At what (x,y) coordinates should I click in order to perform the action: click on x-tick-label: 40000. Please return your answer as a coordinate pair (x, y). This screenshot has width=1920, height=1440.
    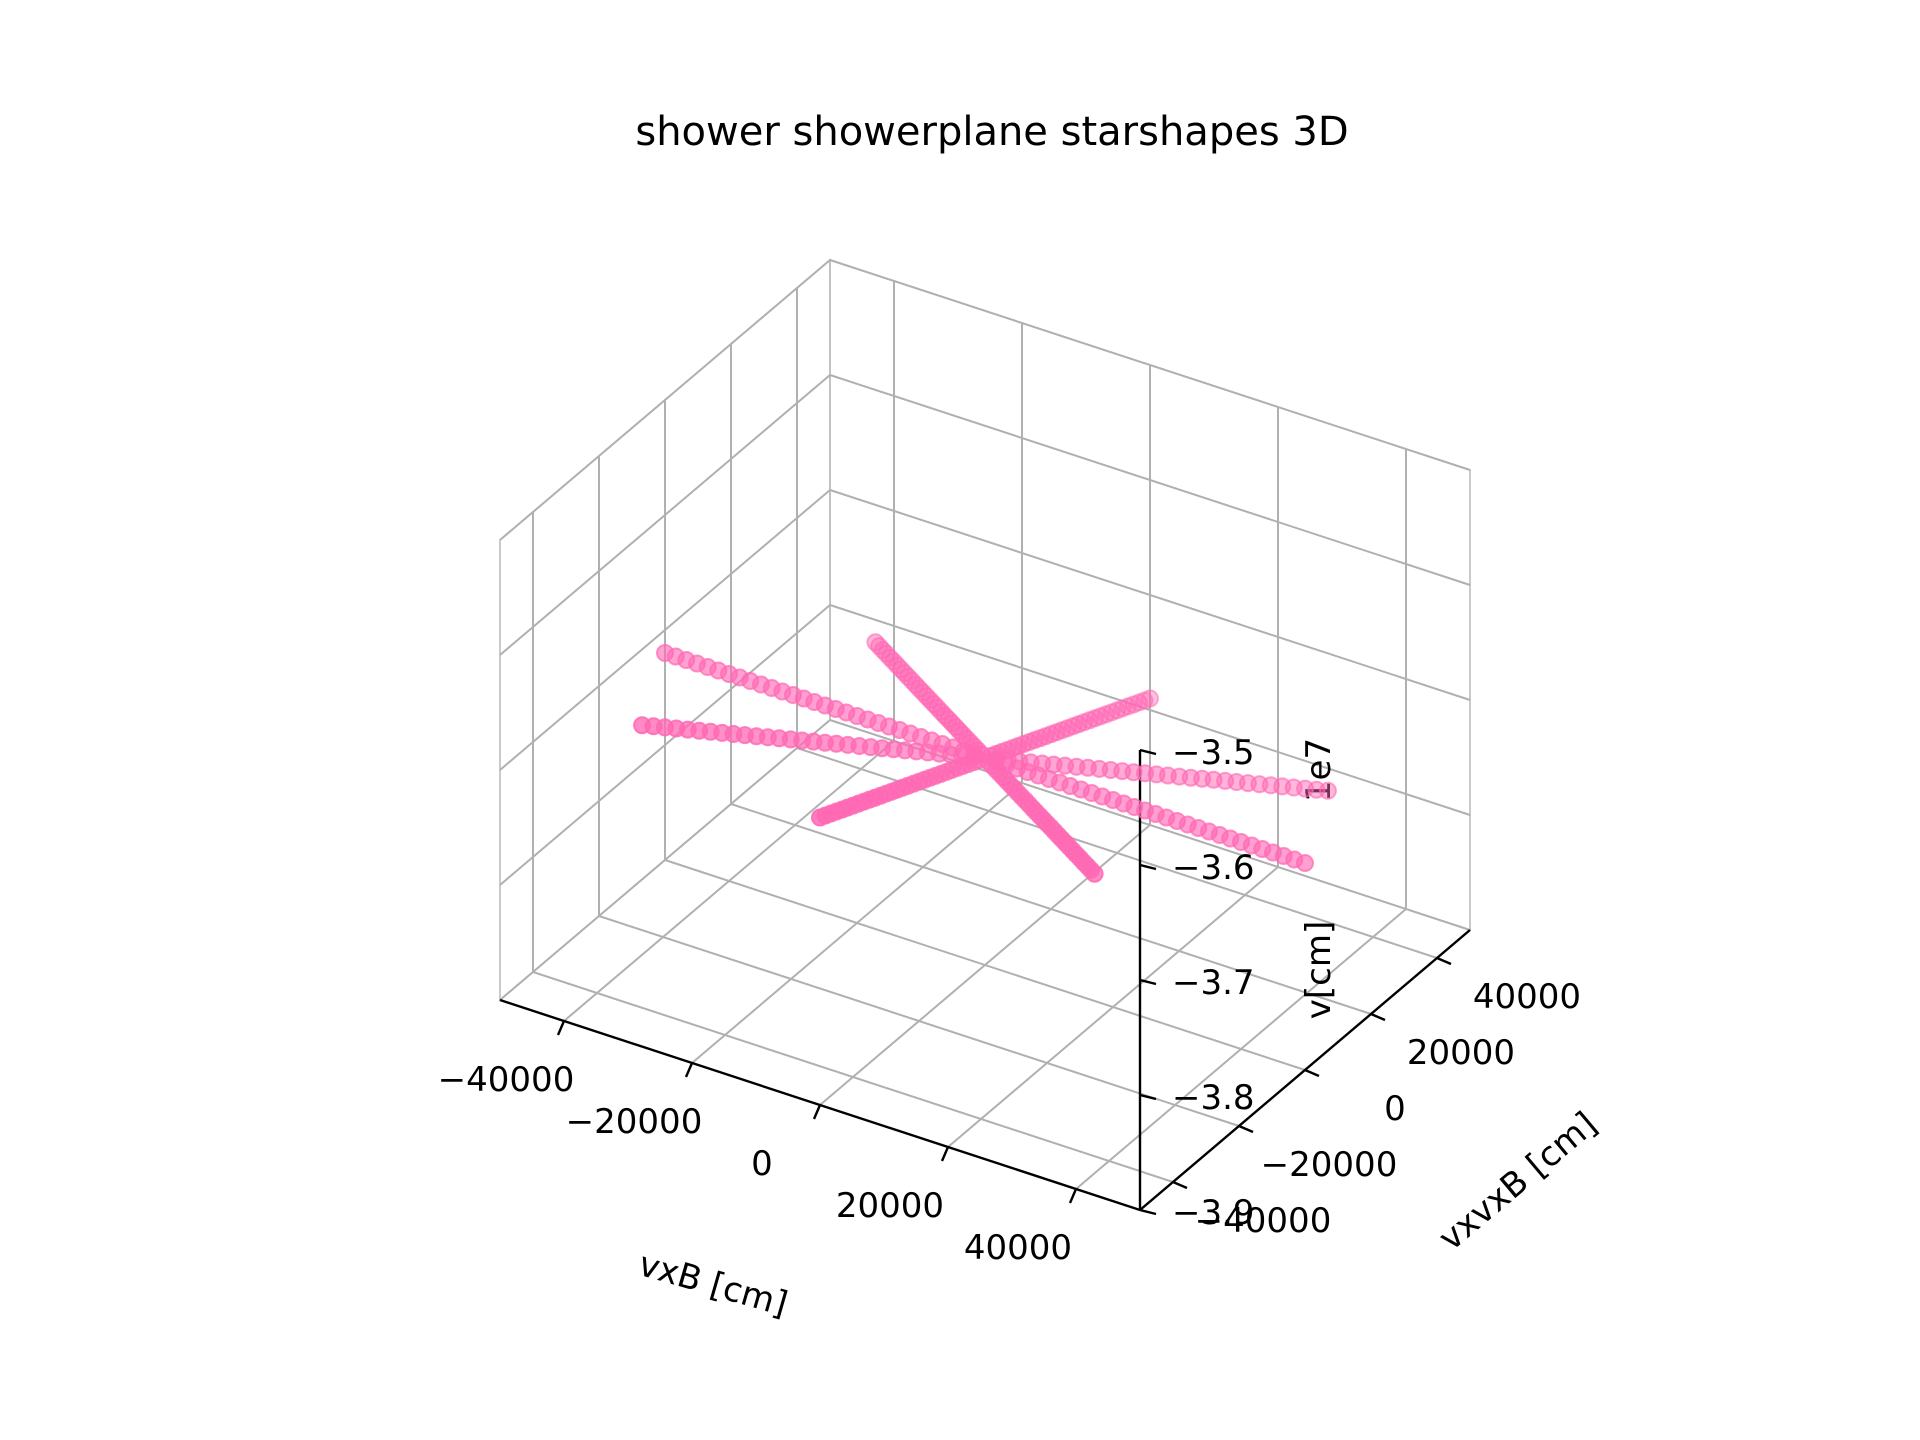
    Looking at the image, I should click on (1018, 1248).